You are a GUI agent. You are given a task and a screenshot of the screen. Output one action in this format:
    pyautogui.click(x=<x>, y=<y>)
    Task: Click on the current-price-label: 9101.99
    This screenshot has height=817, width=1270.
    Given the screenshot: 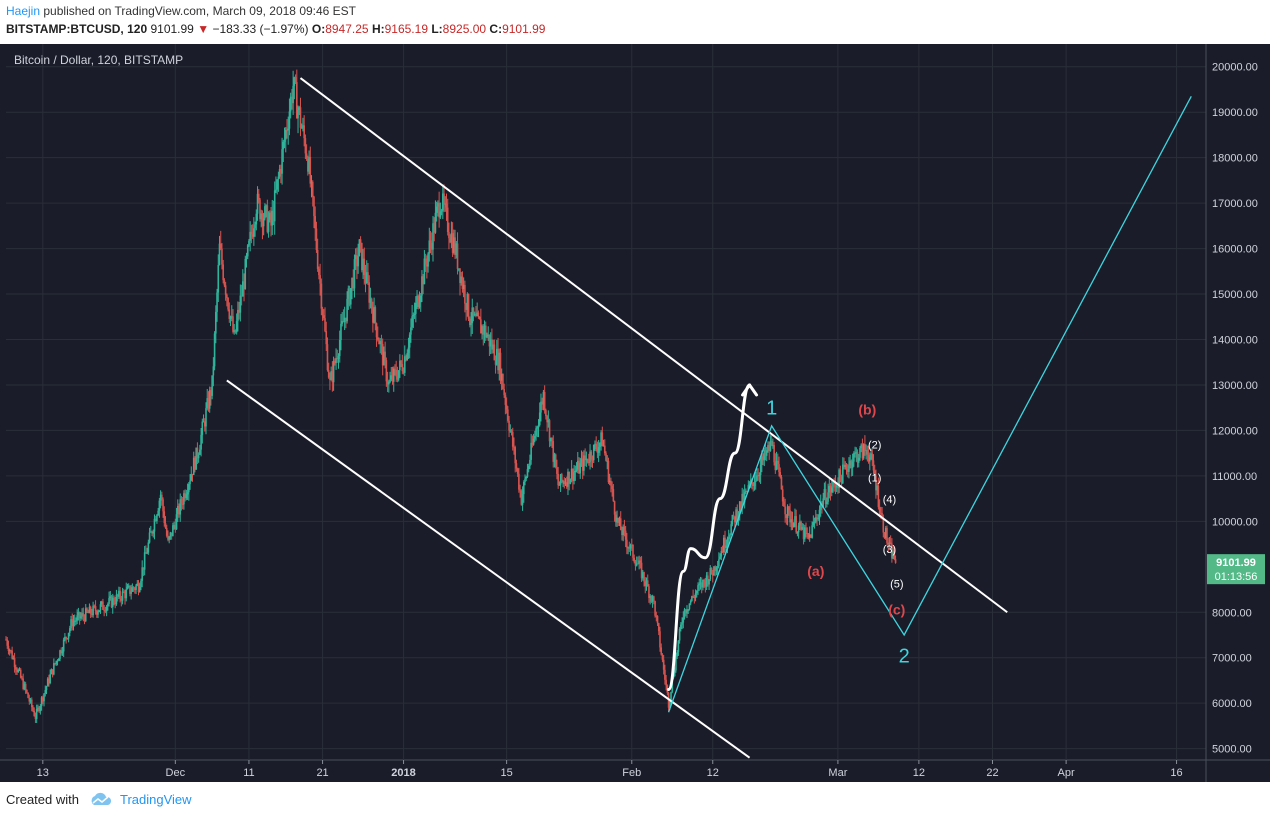 What is the action you would take?
    pyautogui.click(x=1236, y=563)
    